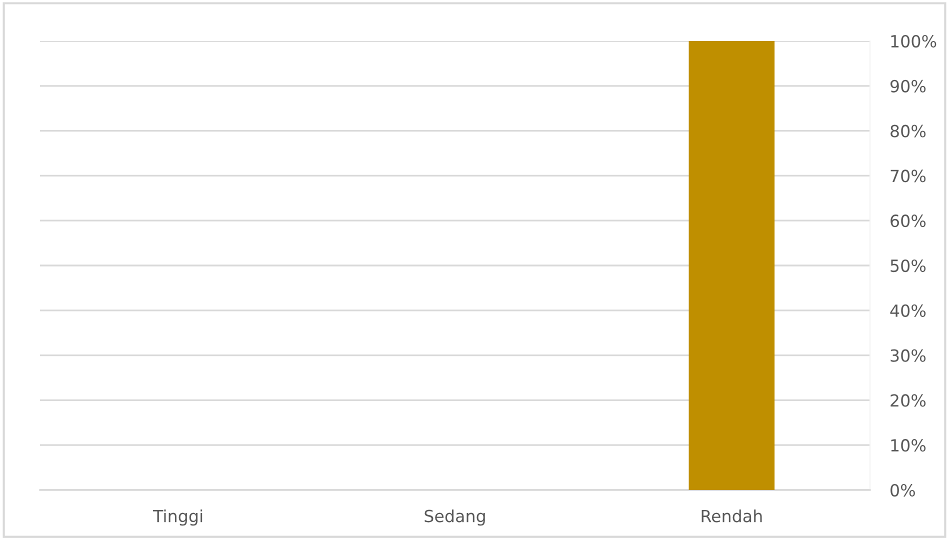  I want to click on y-tick-label: 90%, so click(908, 86).